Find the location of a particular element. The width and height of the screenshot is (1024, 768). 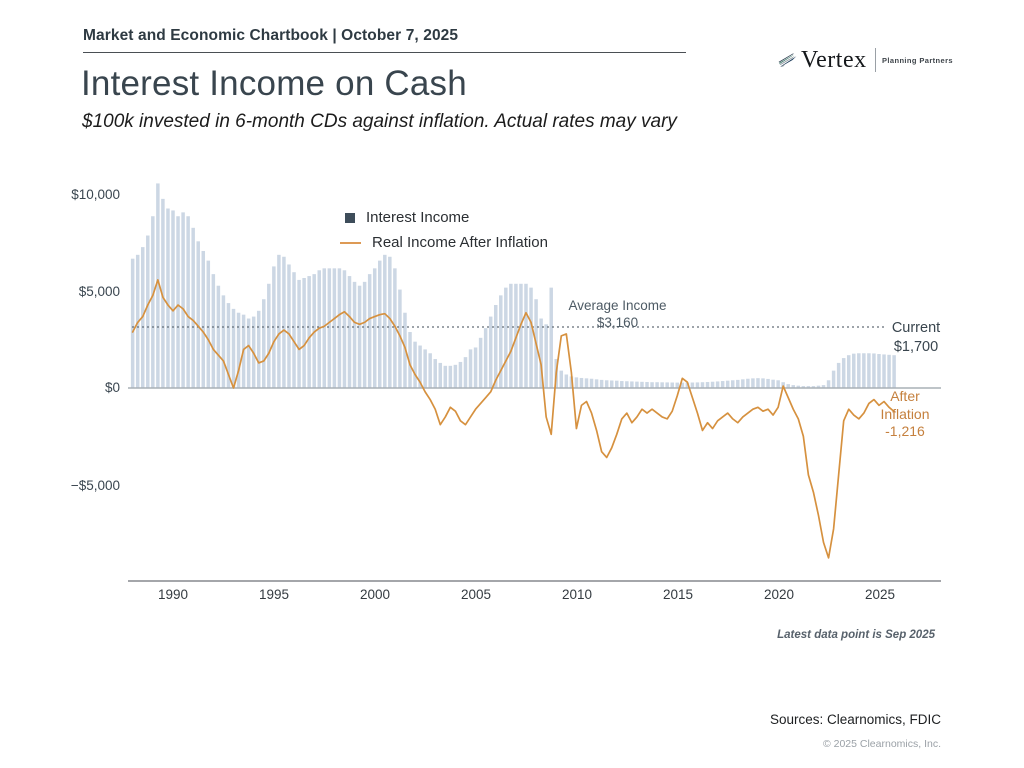

y-tick-neg5000: −$5,000 is located at coordinates (95, 485).